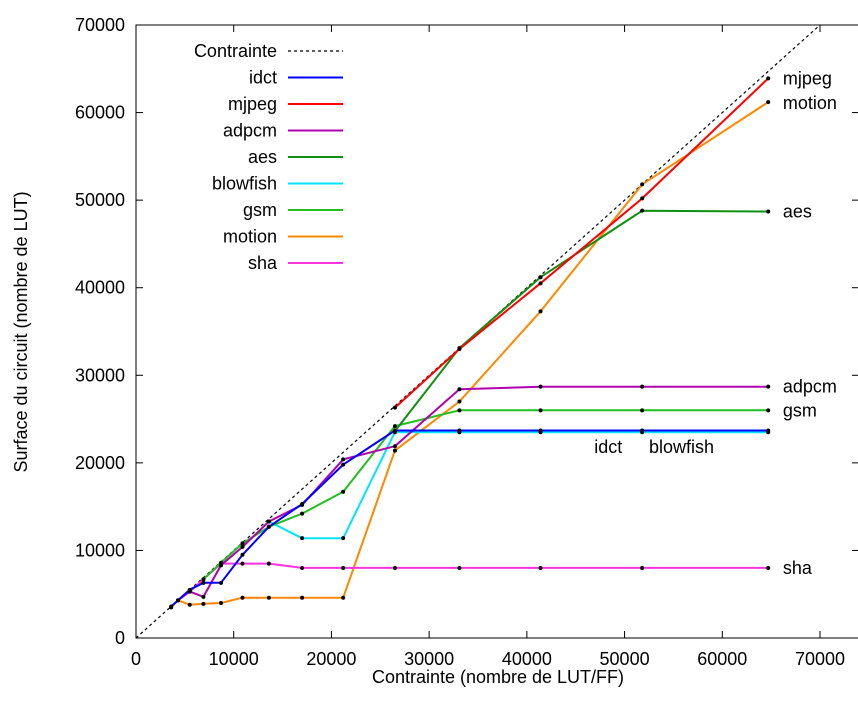 Image resolution: width=858 pixels, height=720 pixels. I want to click on y-tick-label: 50000, so click(100, 200).